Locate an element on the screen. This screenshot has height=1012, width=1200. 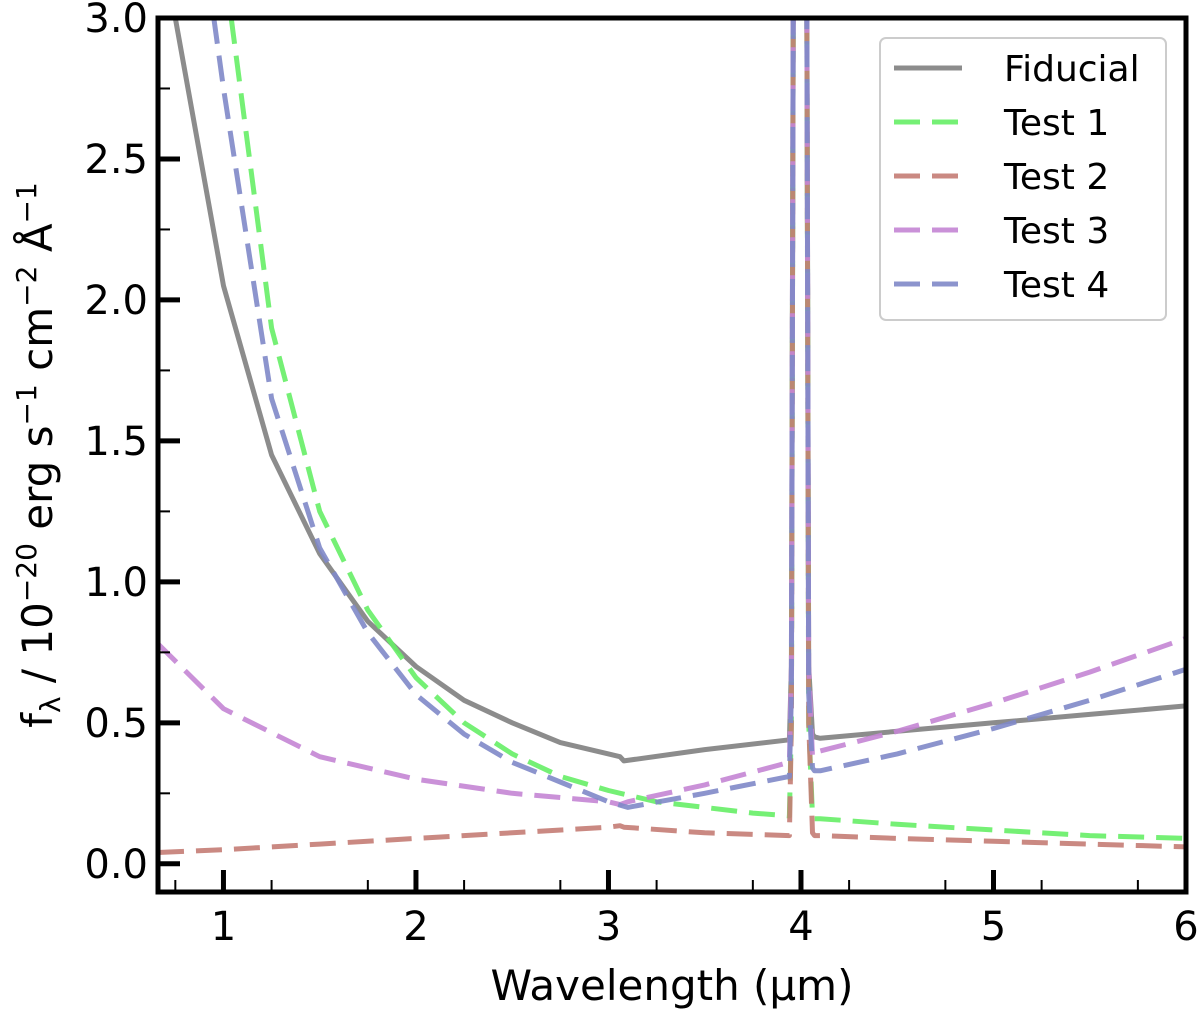
legend-label-4: Test 4 is located at coordinates (1056, 285).